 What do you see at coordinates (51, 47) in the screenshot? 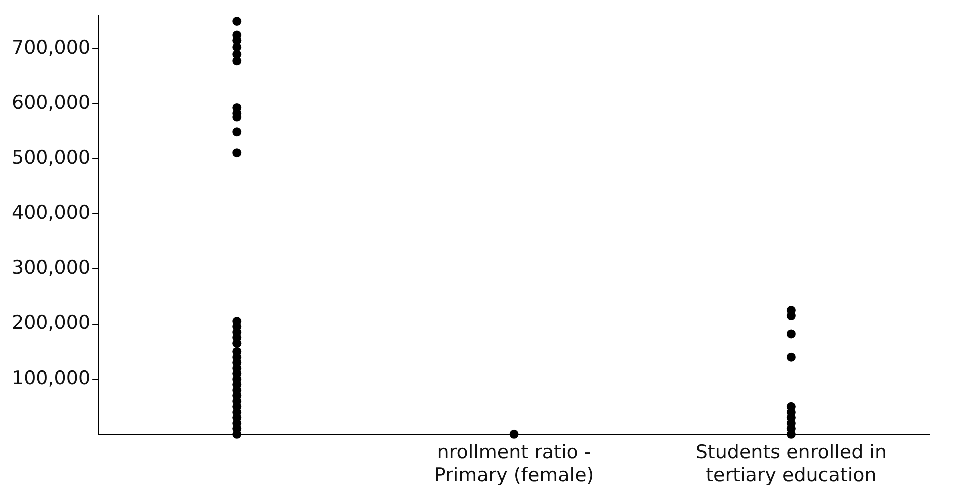
I see `y-tick-label: 700,000` at bounding box center [51, 47].